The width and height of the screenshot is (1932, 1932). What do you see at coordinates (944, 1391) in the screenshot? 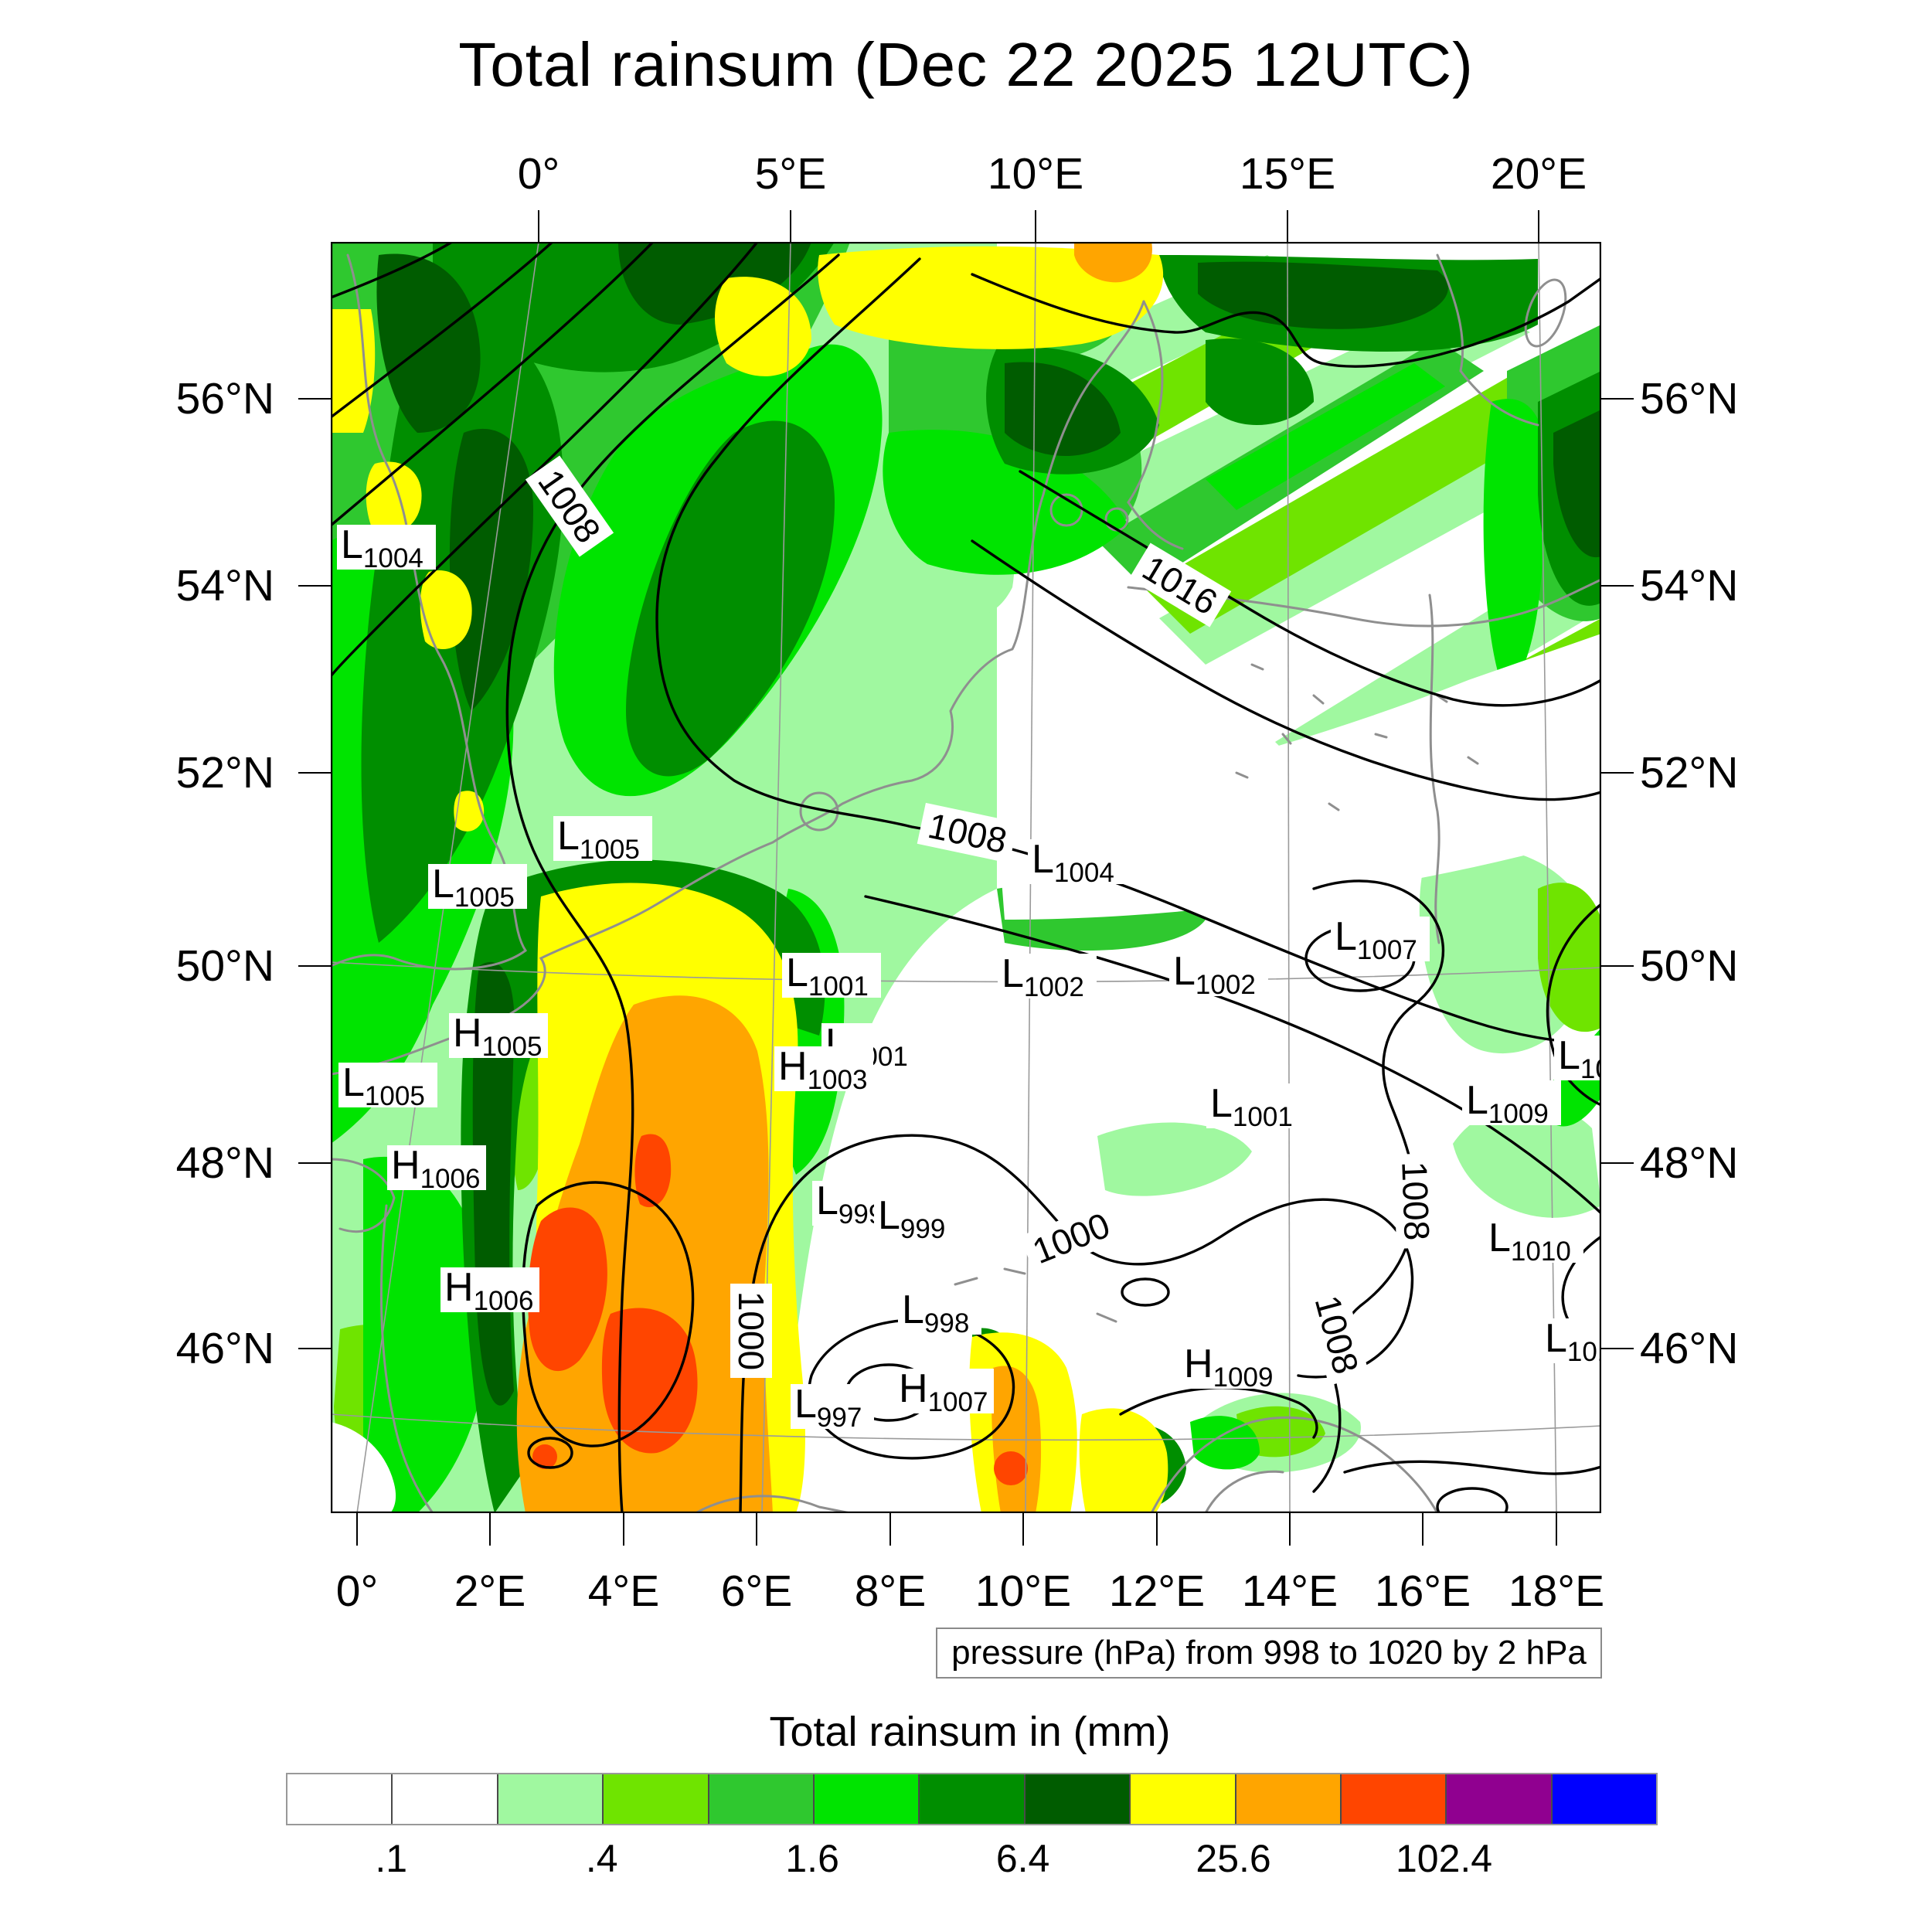
I see `pressure-center-label-H1007: H1007` at bounding box center [944, 1391].